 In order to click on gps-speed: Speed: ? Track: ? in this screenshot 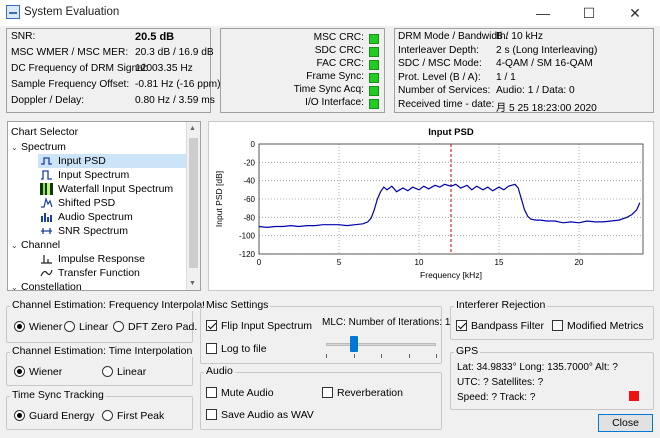, I will do `click(496, 397)`.